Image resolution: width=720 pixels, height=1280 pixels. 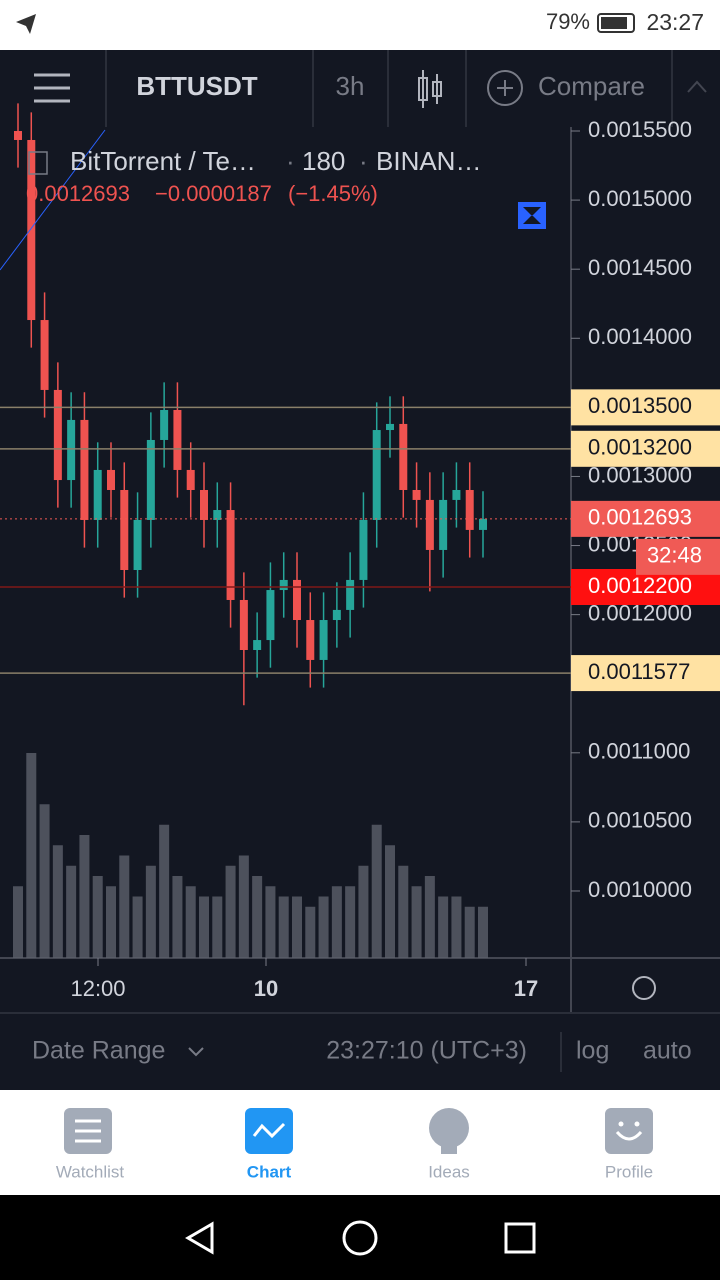 I want to click on last-price-label: 0.0012693, so click(x=640, y=517).